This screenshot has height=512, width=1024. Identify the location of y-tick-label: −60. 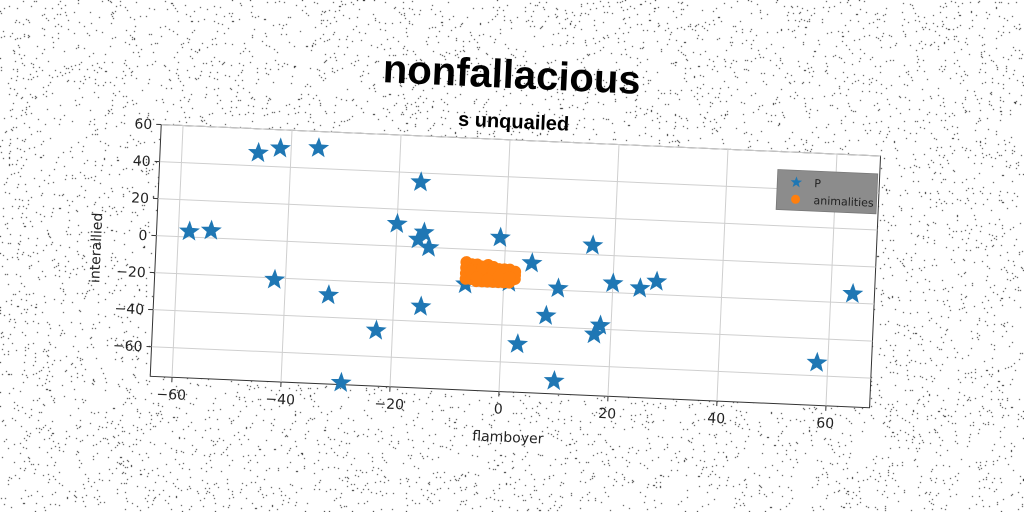
(128, 346).